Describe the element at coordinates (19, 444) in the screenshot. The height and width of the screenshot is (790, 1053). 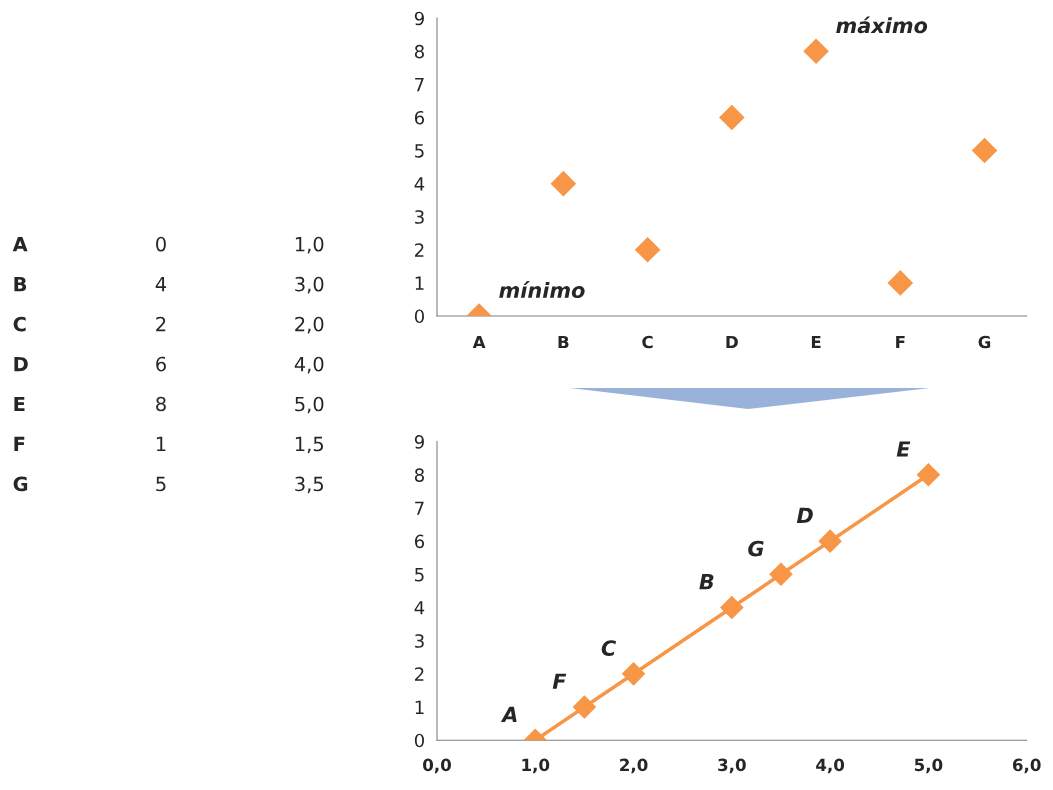
I see `category-label: F` at that location.